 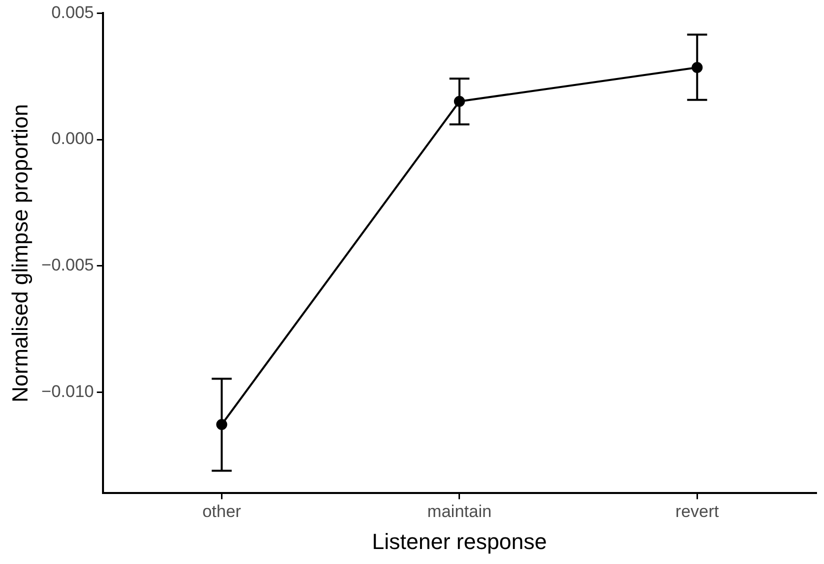 What do you see at coordinates (222, 512) in the screenshot?
I see `x-tick-label: other` at bounding box center [222, 512].